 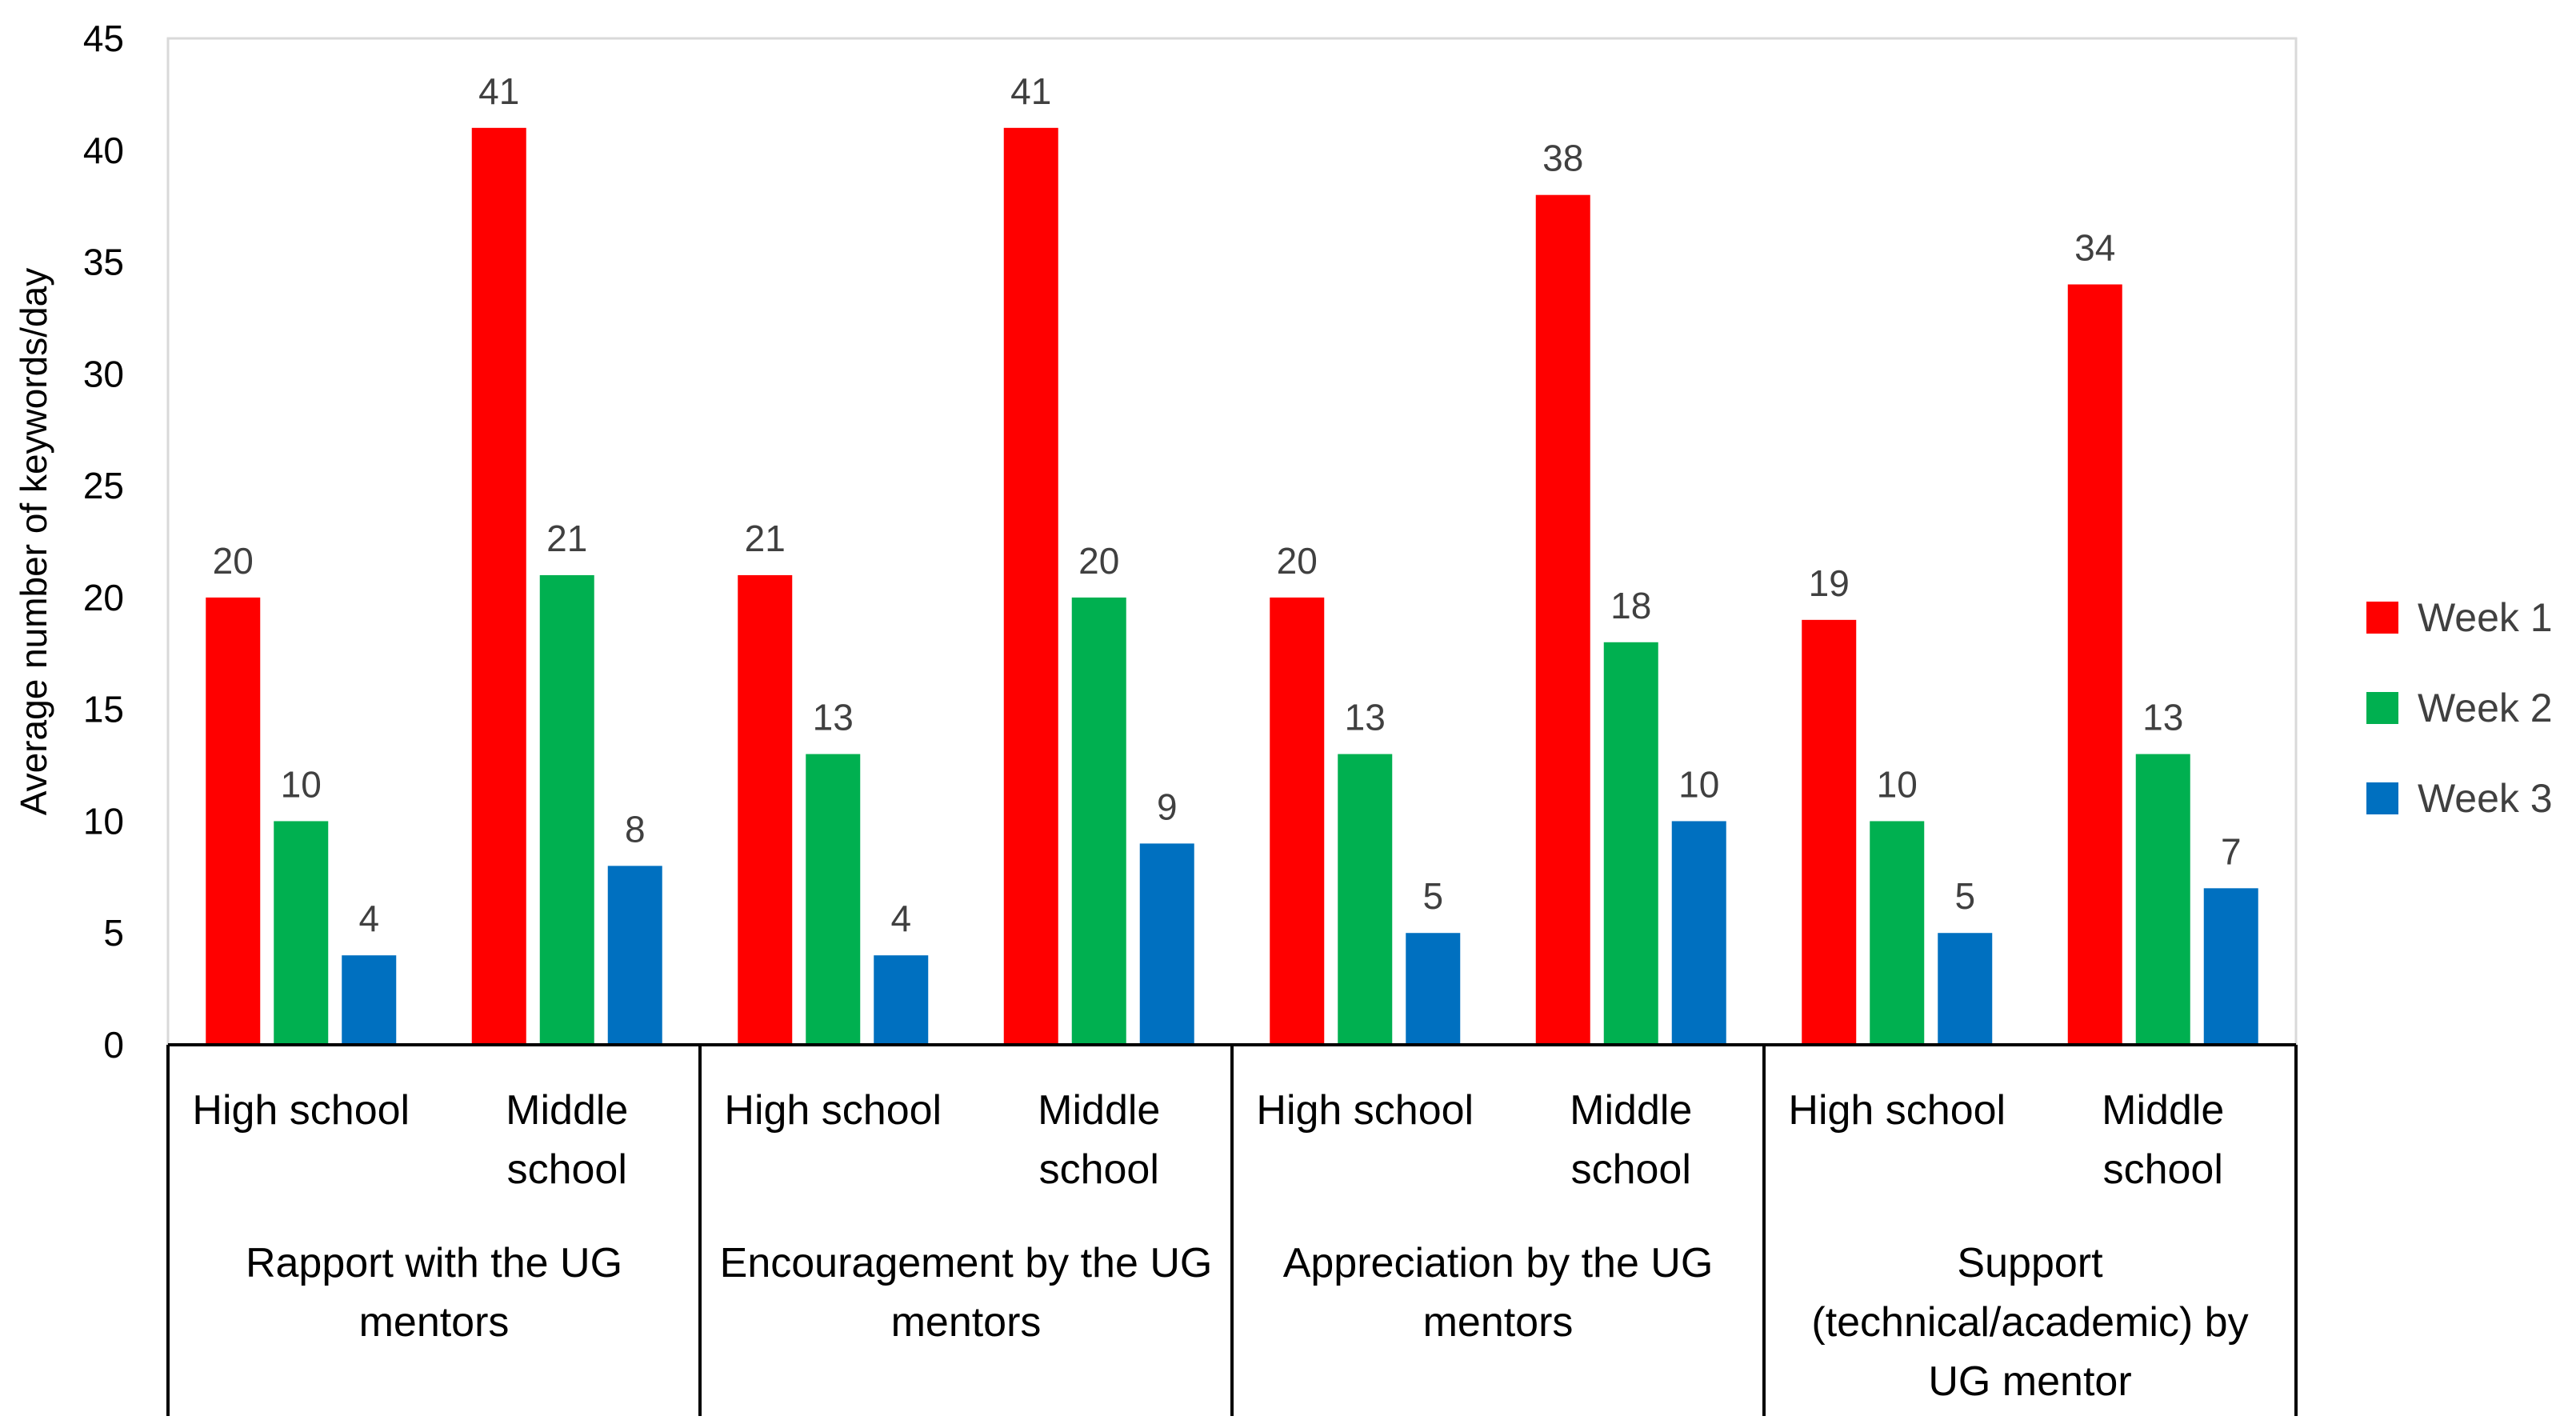 What do you see at coordinates (33, 541) in the screenshot?
I see `y-axis-title: Average number of keywords/day` at bounding box center [33, 541].